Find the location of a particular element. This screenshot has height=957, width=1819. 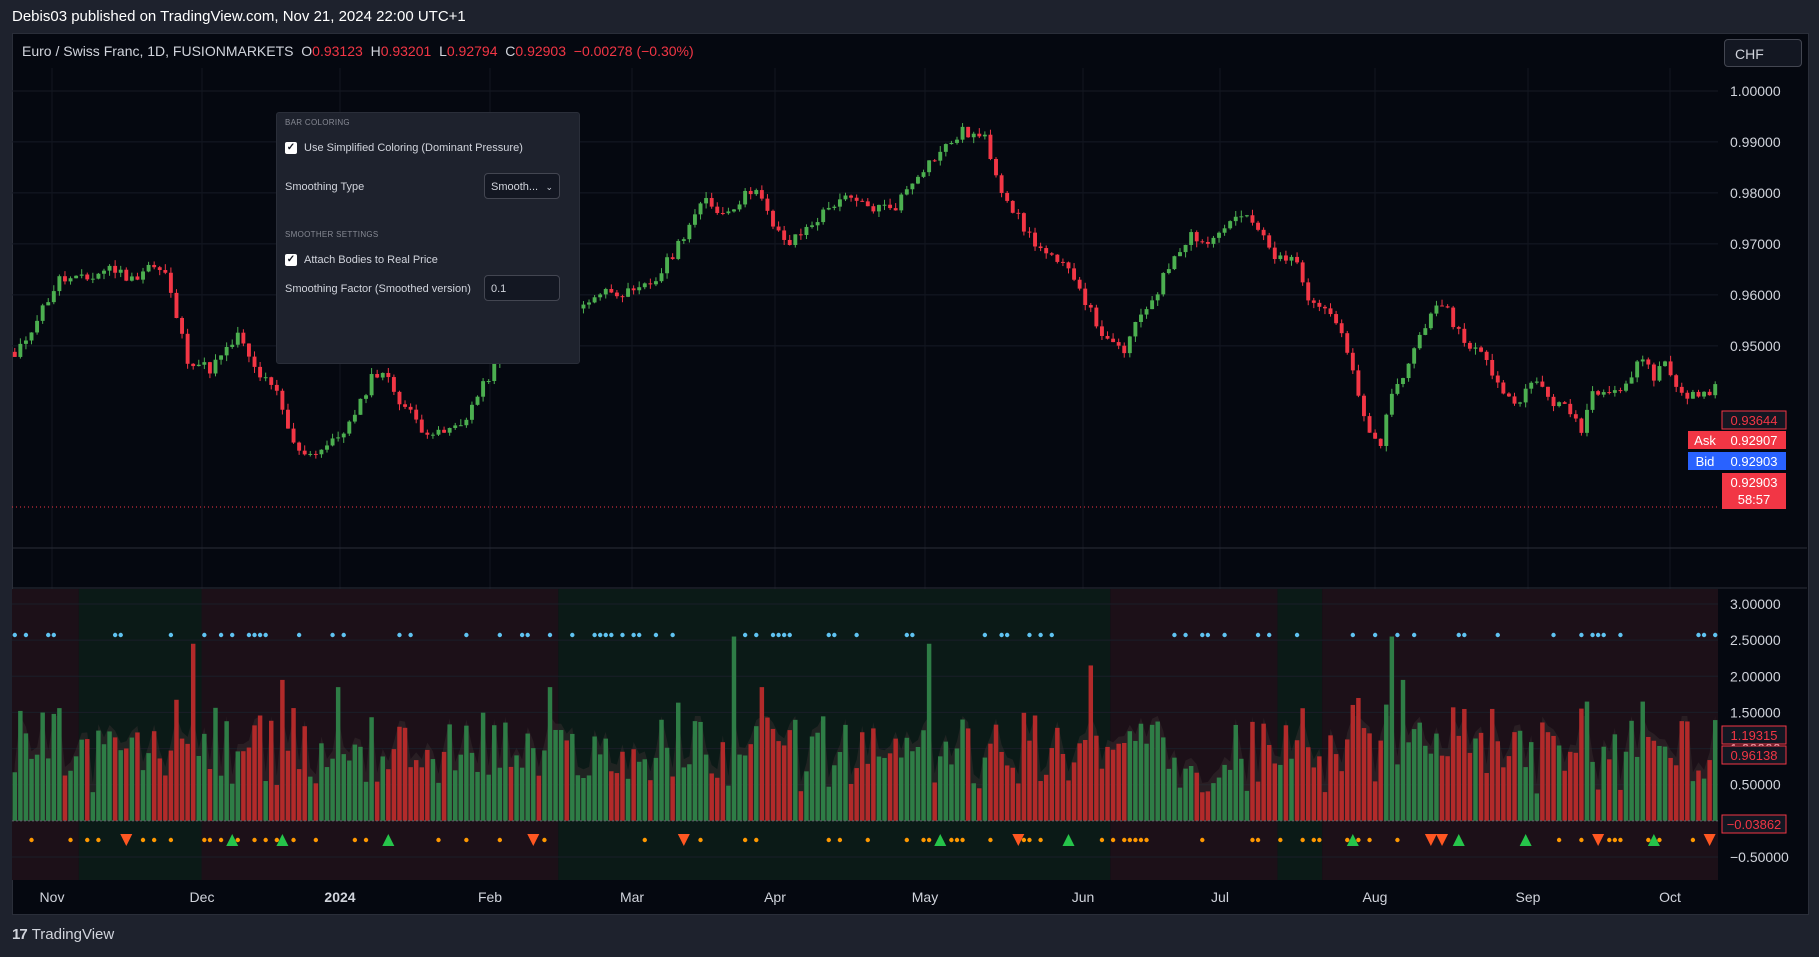

bid-label-bg is located at coordinates (1705, 461).